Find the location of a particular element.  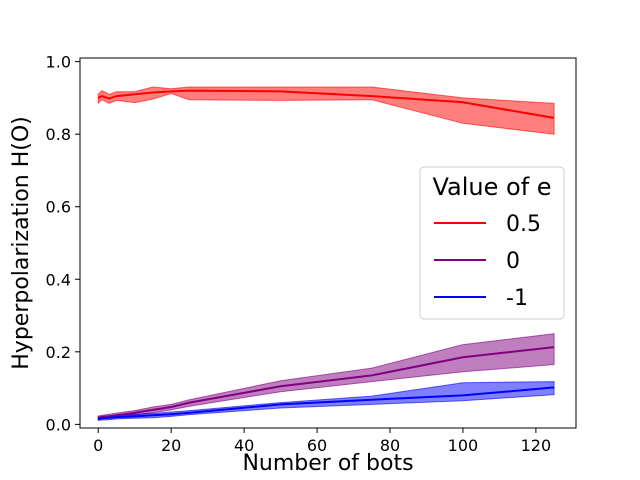

y-tick-label: 0.0 is located at coordinates (58, 424).